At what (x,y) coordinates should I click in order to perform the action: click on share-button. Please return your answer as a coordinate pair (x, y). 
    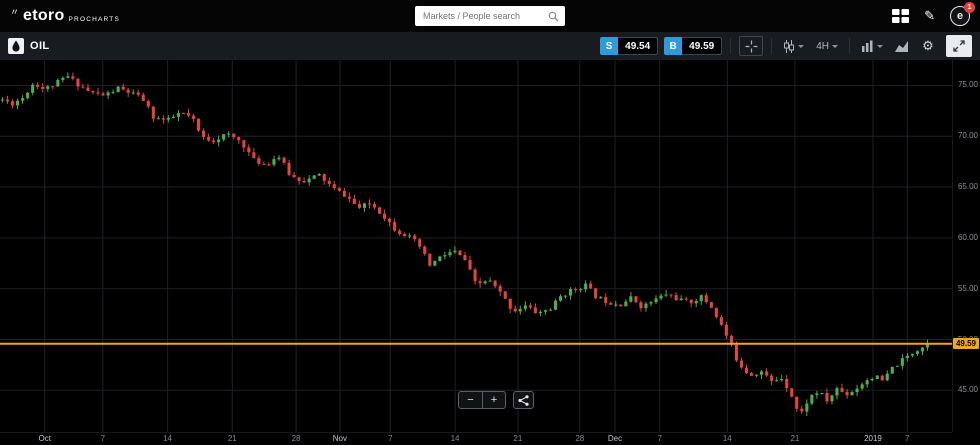
    Looking at the image, I should click on (523, 400).